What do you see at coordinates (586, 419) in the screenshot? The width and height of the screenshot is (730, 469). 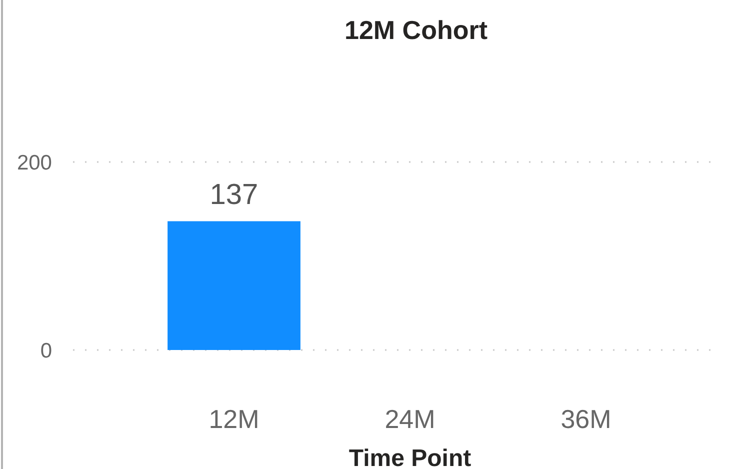 I see `x-tick-label: 36M` at bounding box center [586, 419].